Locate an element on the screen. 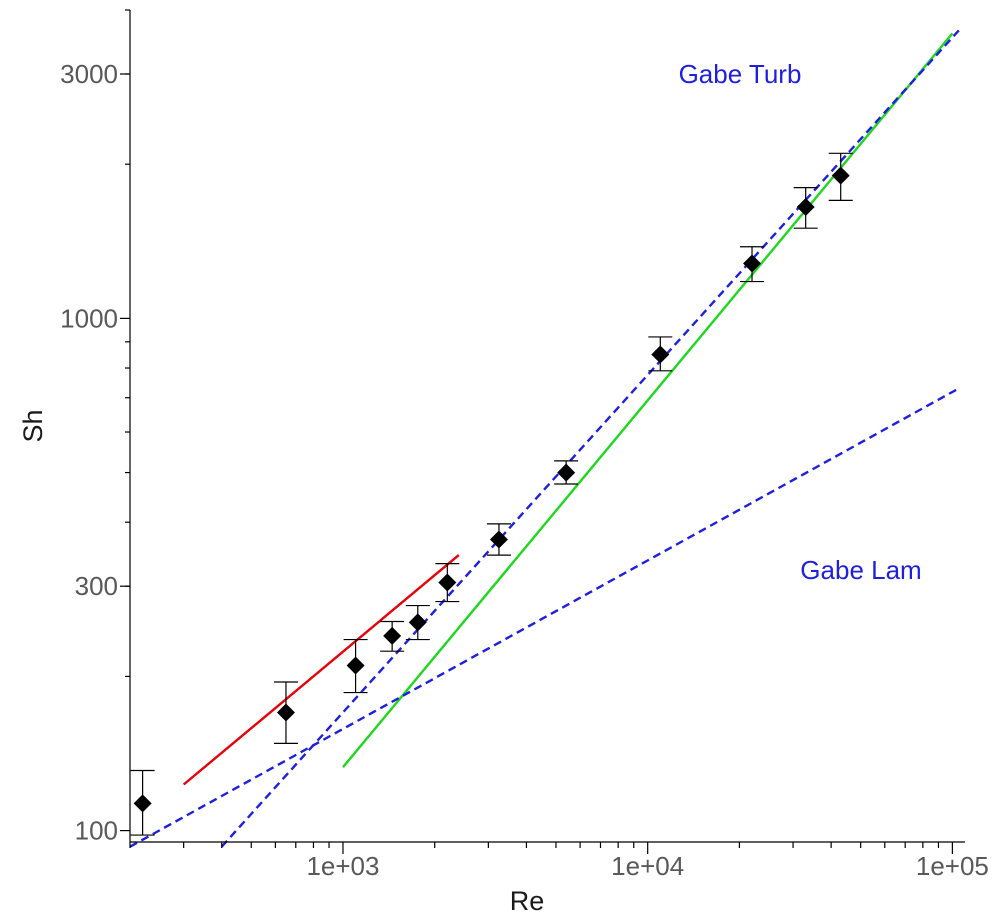 This screenshot has width=1001, height=918. annotation-gabe-lam: Gabe Lam is located at coordinates (860, 570).